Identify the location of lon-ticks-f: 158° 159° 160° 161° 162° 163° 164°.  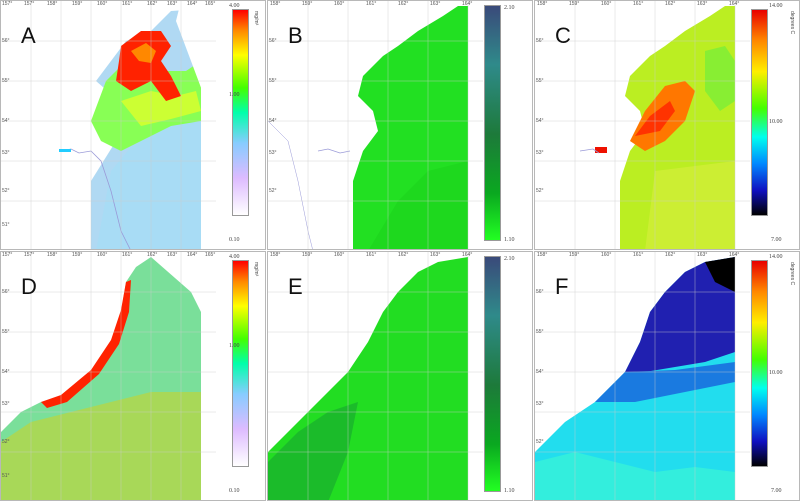
(644, 256).